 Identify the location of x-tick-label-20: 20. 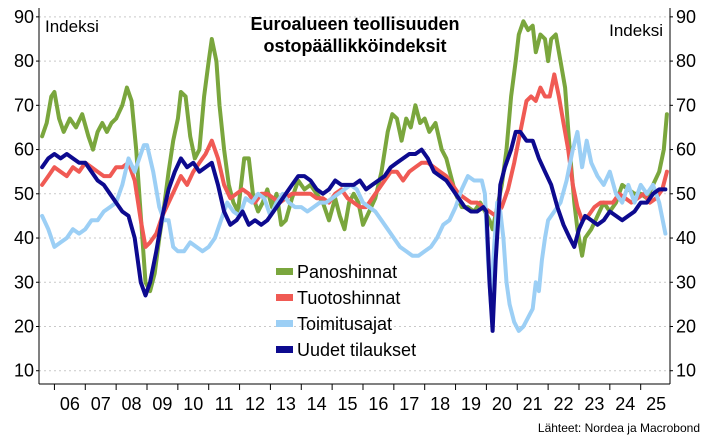
(502, 404).